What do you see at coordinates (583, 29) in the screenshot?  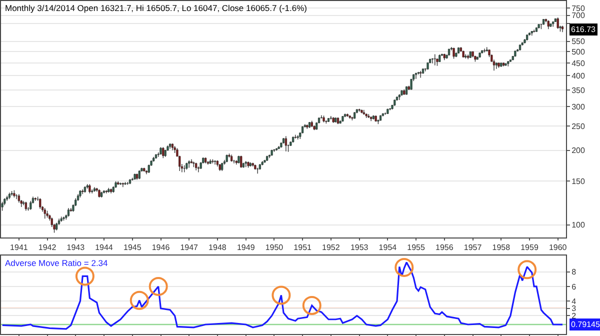 I see `annotation: 616.73` at bounding box center [583, 29].